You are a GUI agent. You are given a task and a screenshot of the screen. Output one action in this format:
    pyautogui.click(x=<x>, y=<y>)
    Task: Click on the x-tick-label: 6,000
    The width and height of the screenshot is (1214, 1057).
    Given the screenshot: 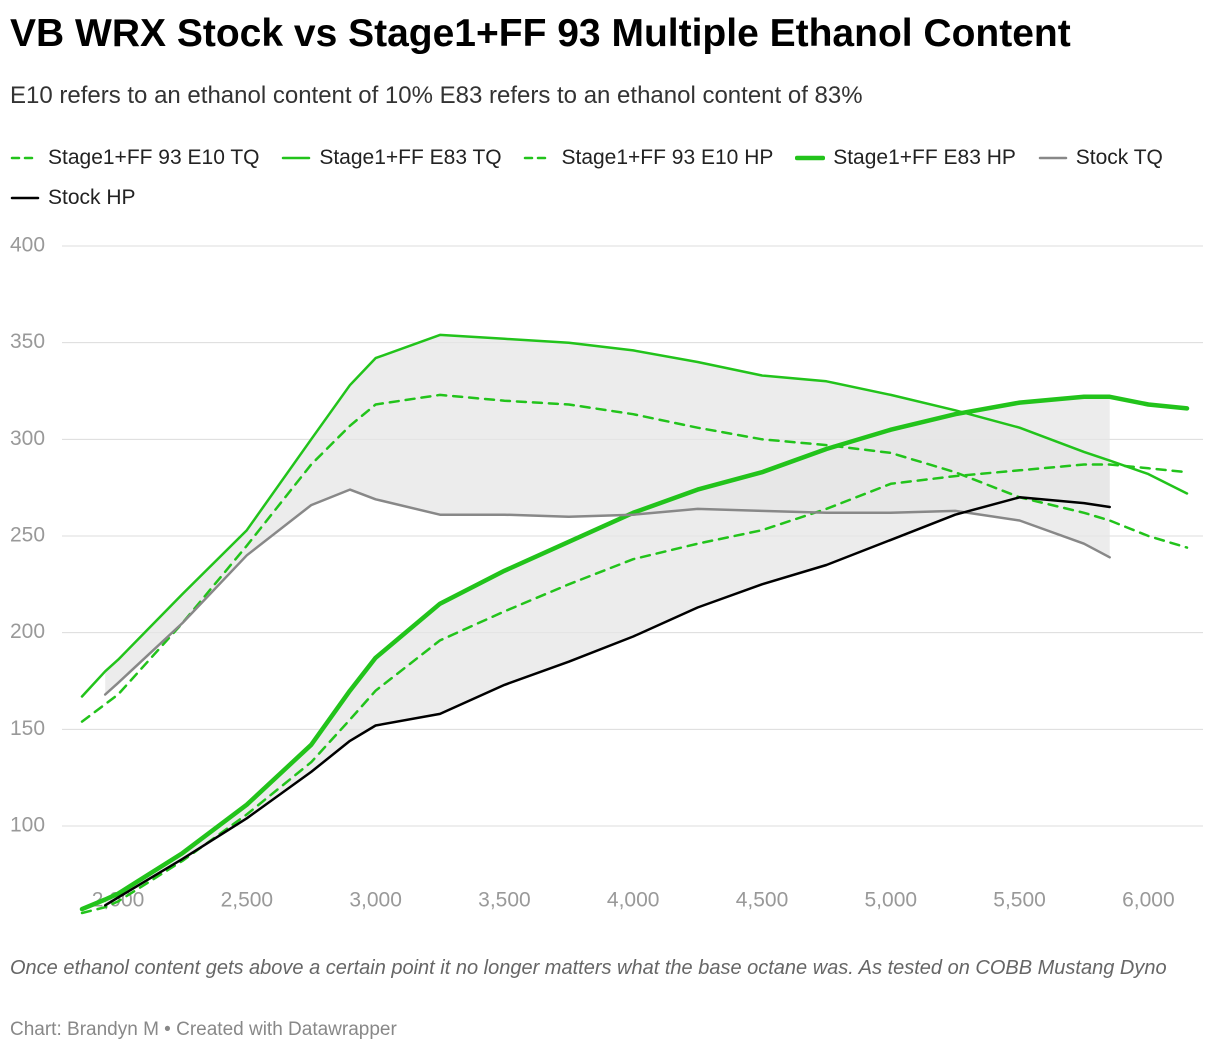 What is the action you would take?
    pyautogui.click(x=1148, y=900)
    